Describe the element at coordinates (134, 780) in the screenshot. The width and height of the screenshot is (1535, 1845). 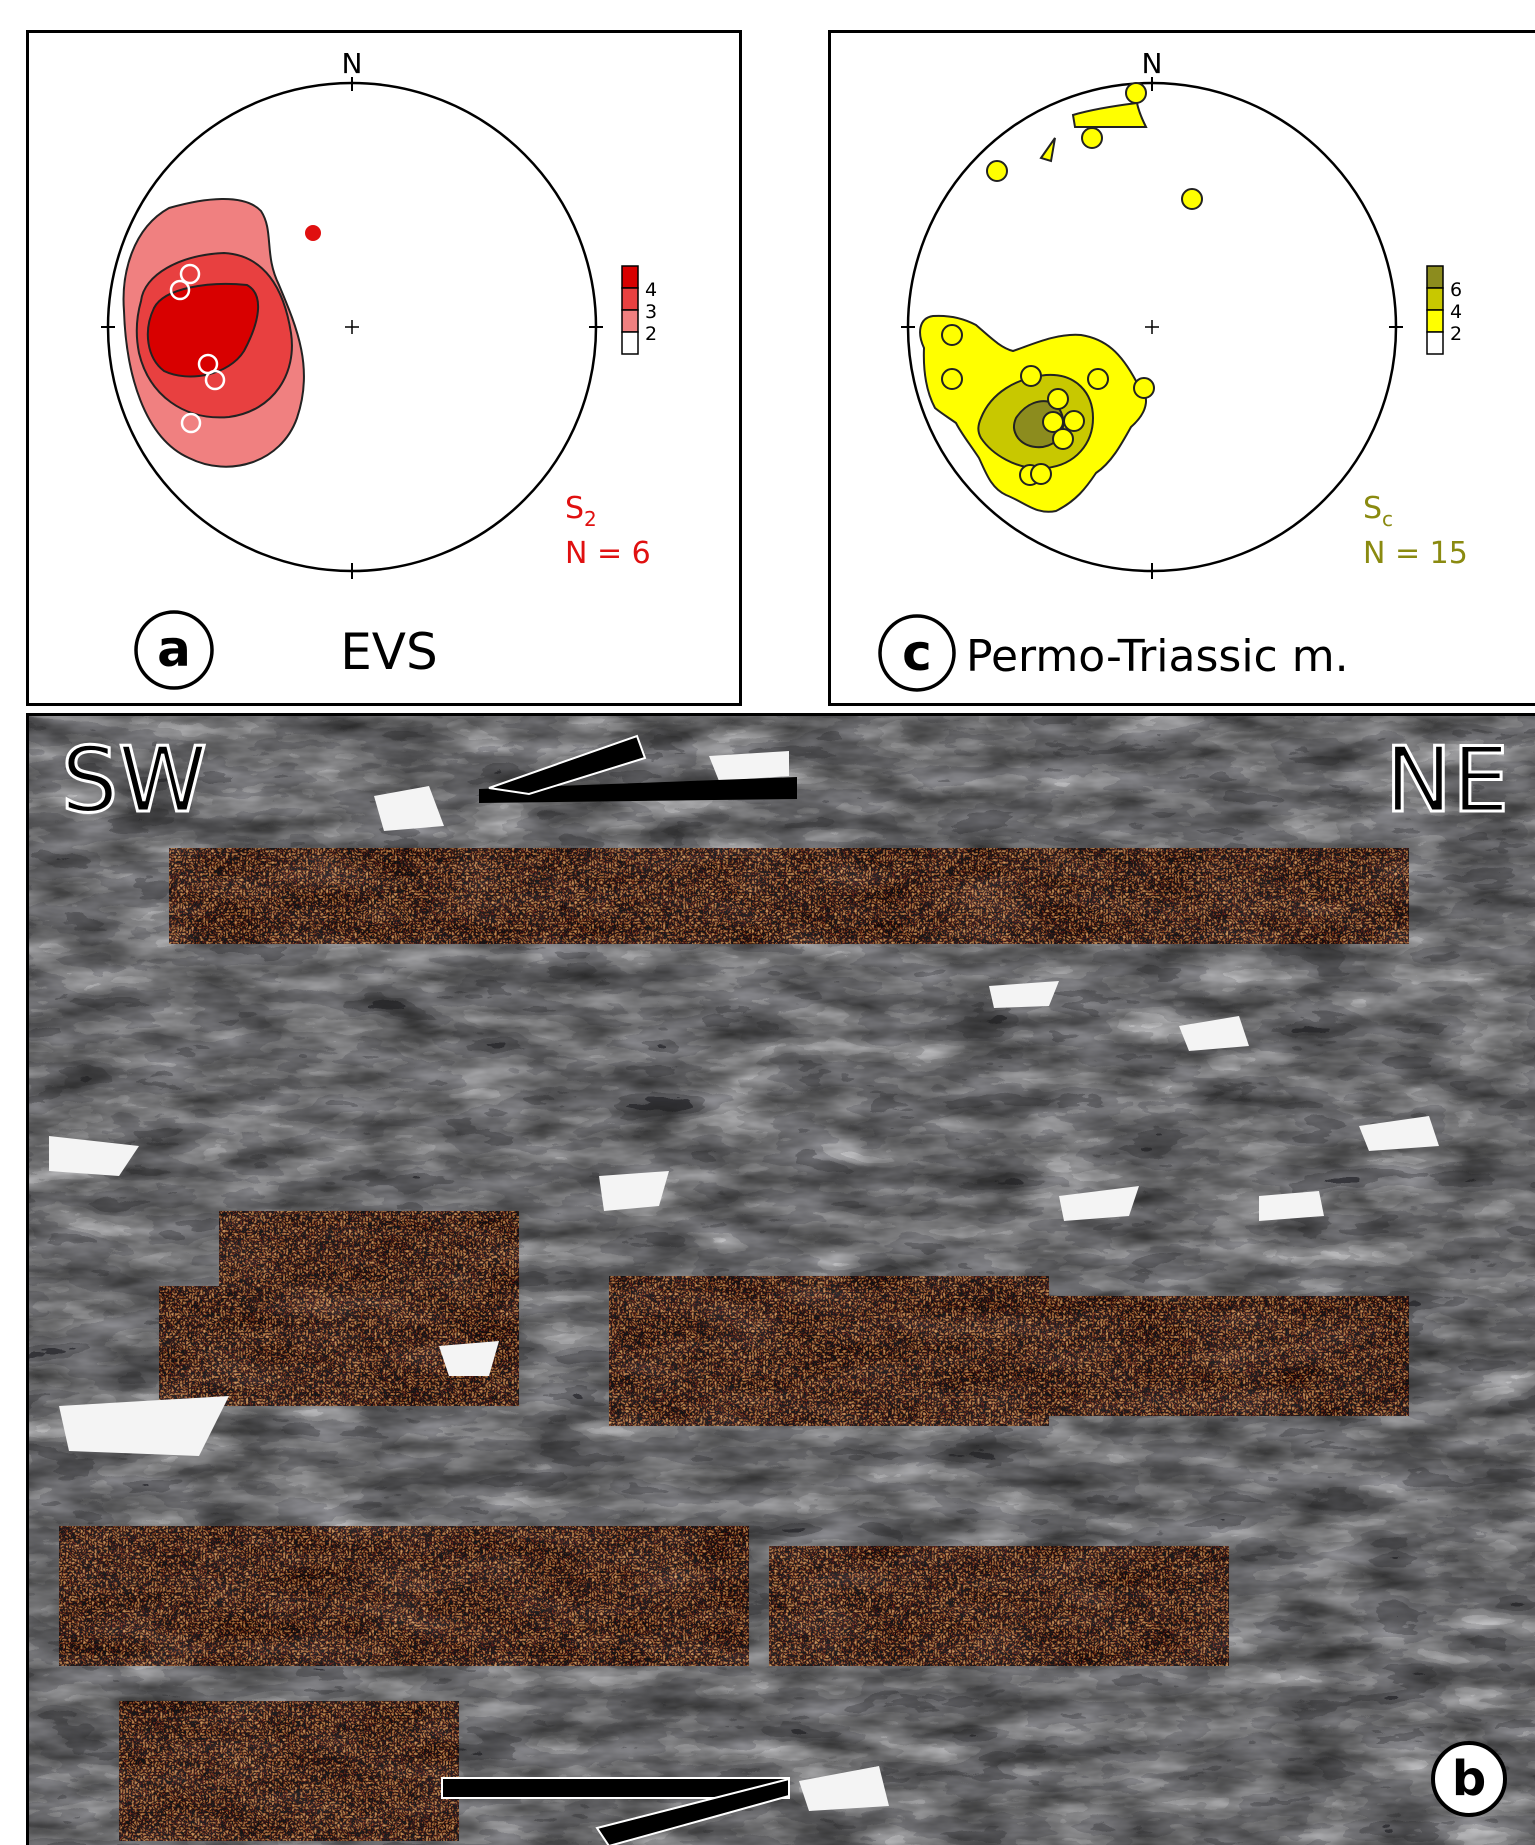
I see `direction-label-sw: SW` at that location.